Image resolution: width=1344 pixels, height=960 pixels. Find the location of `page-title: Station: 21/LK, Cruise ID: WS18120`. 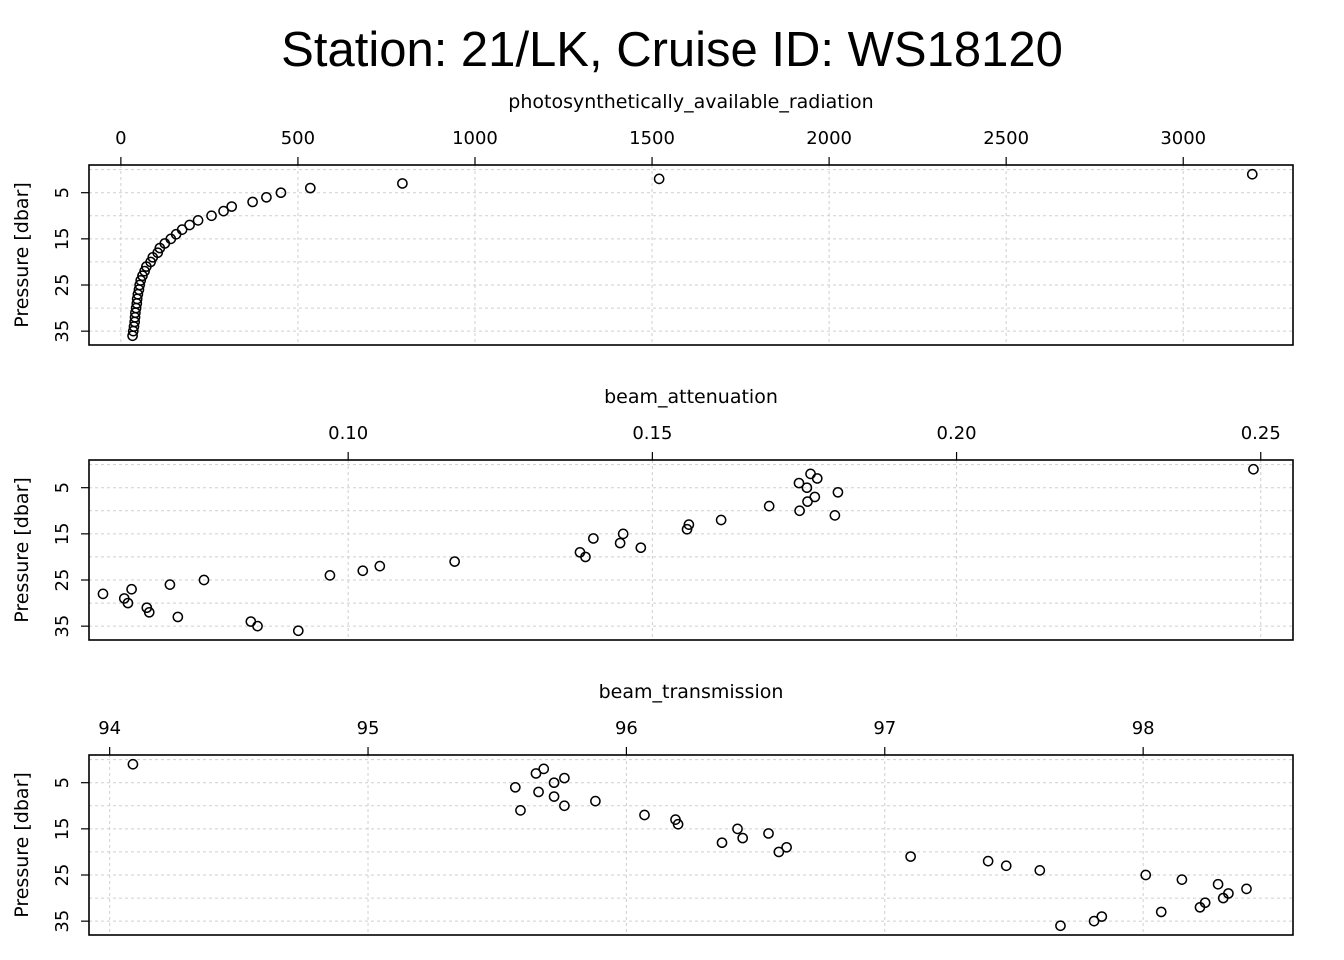

page-title: Station: 21/LK, Cruise ID: WS18120 is located at coordinates (672, 50).